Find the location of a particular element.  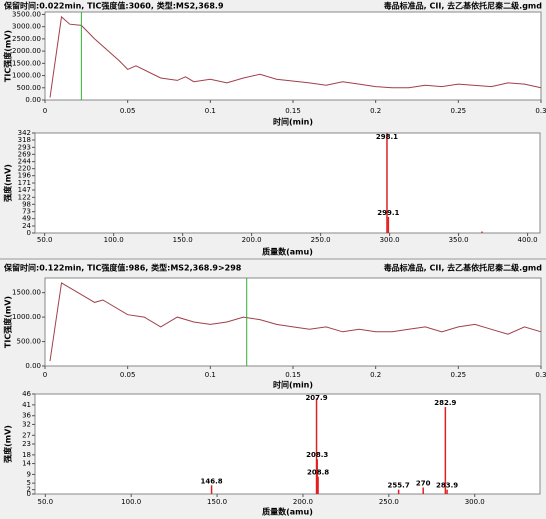

y-tick-label: 147 is located at coordinates (24, 190).